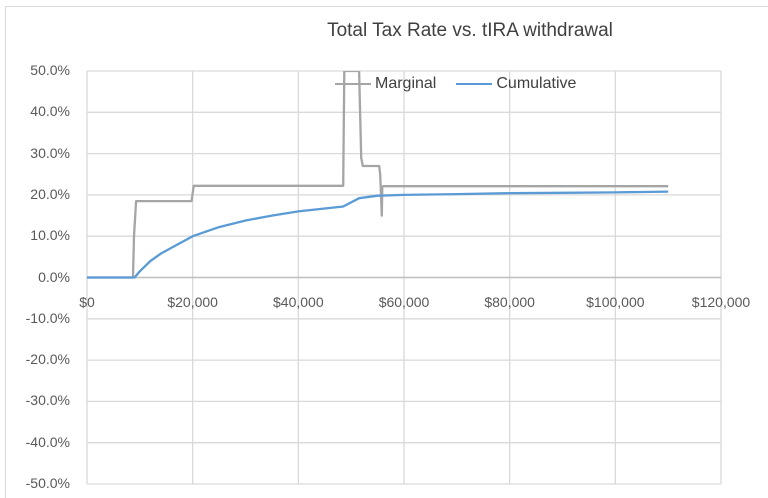 The image size is (768, 498). Describe the element at coordinates (50, 235) in the screenshot. I see `y-tick-label: 10.0%` at that location.